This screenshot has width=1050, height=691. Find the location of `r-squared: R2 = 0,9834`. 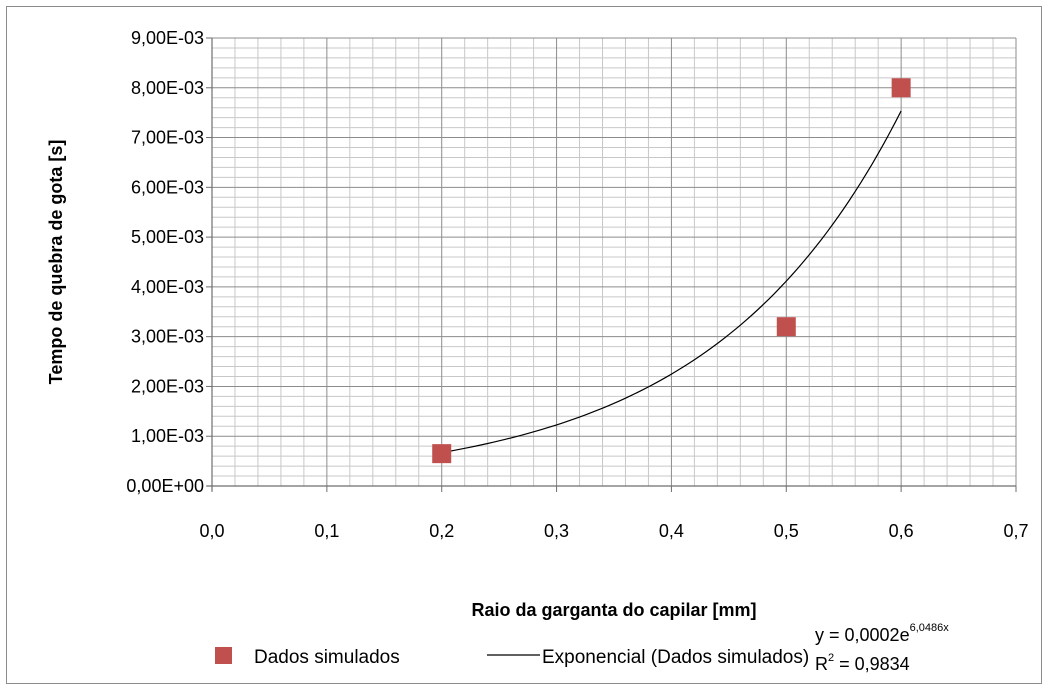

r-squared: R2 = 0,9834 is located at coordinates (862, 663).